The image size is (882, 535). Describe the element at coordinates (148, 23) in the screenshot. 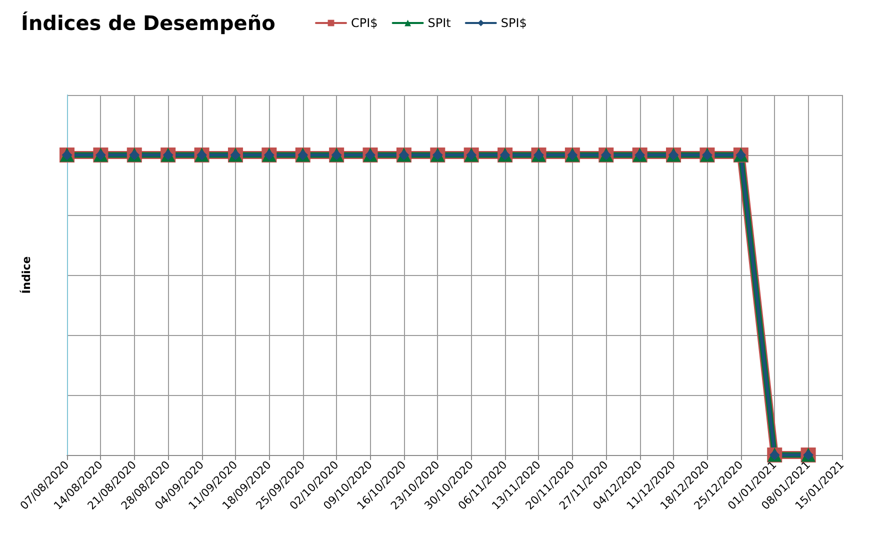

I see `chart-title: Índices de Desempeño` at that location.